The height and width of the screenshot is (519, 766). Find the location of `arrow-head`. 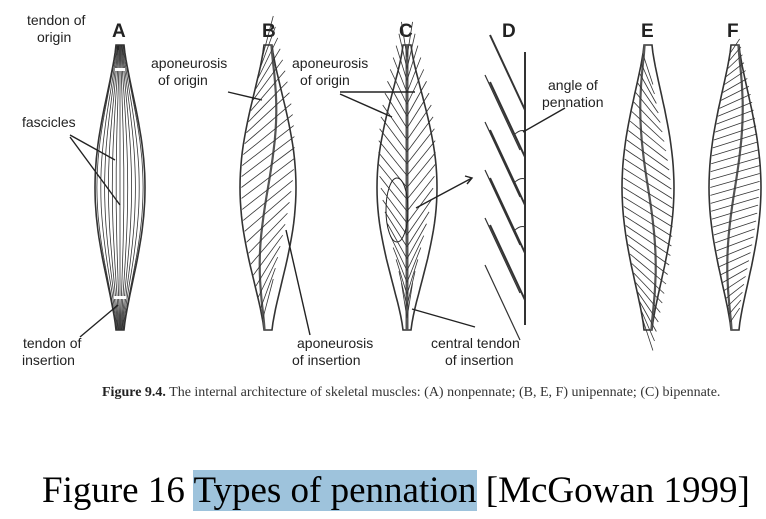

arrow-head is located at coordinates (469, 180).